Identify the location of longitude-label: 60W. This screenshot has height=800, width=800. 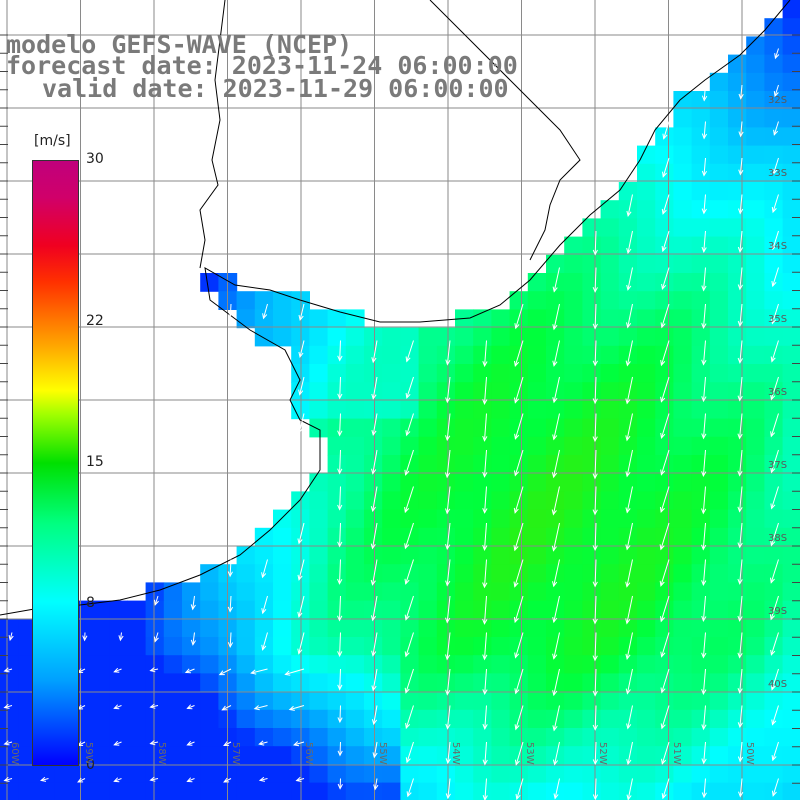
(14, 753).